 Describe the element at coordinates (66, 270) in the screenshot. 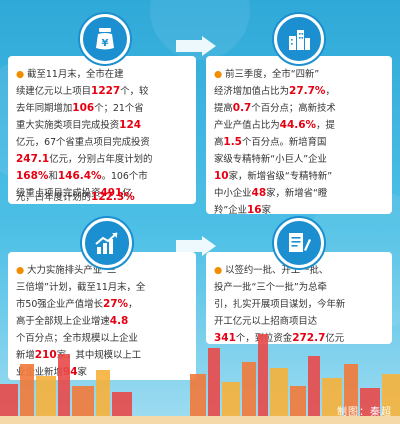

I see `card-text-line: ● 大力实施排头产业“三` at that location.